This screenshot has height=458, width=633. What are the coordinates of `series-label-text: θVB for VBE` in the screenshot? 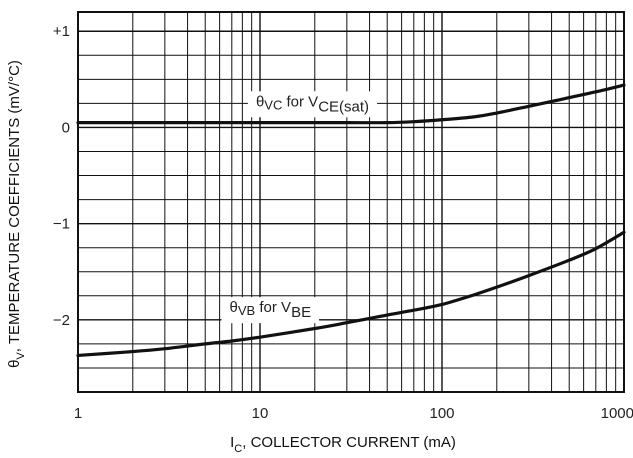 It's located at (271, 310).